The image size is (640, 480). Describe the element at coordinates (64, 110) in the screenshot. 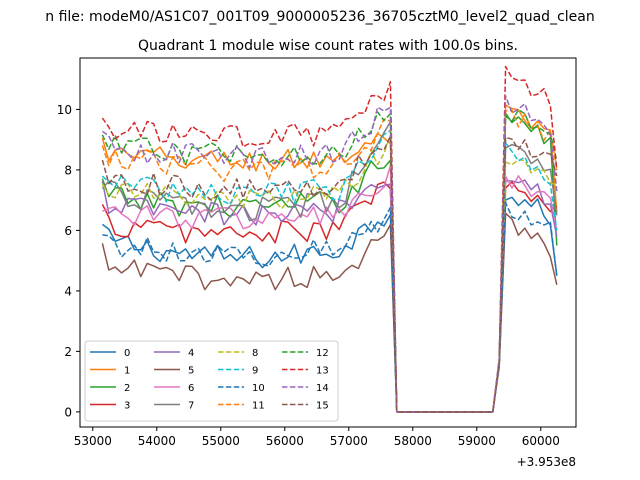

I see `y-tick-label: 10` at that location.